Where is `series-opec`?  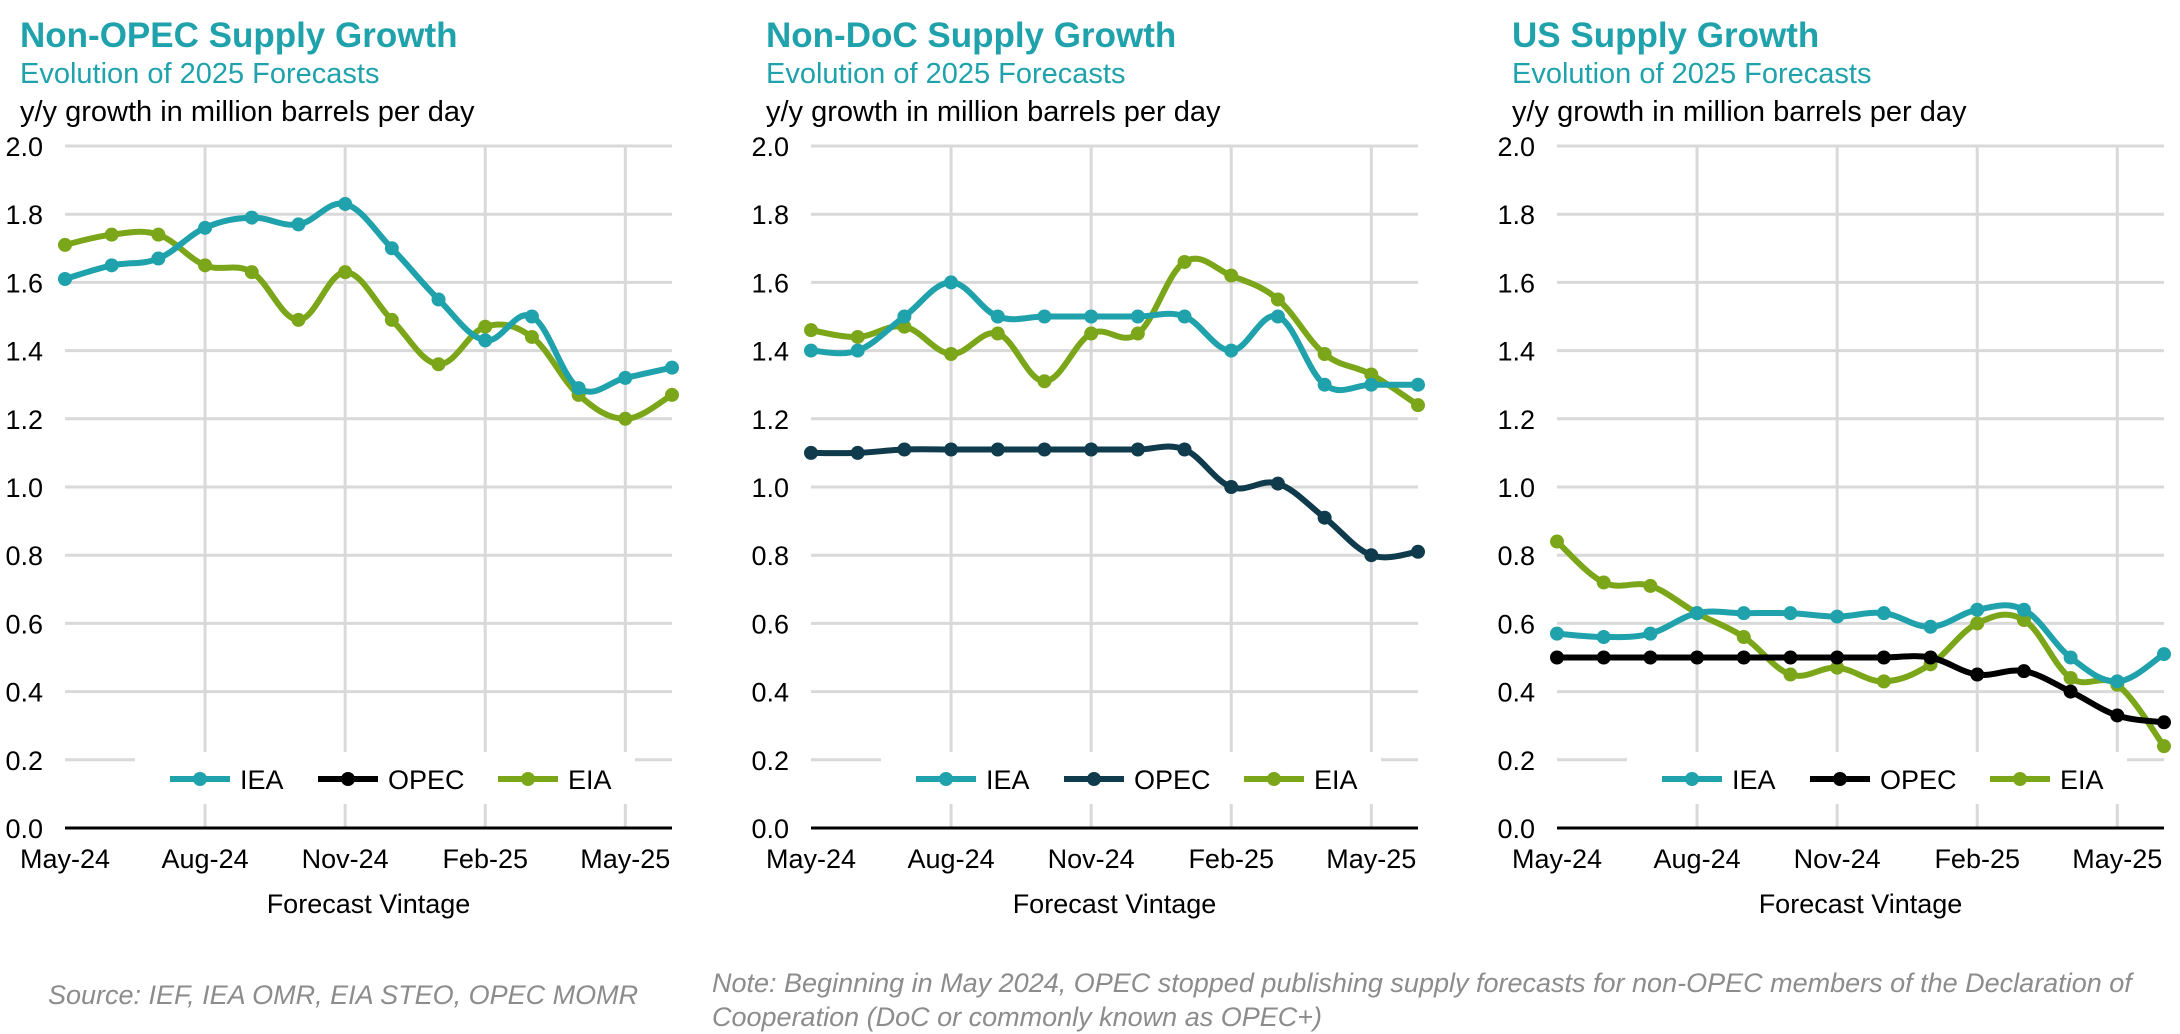 series-opec is located at coordinates (1860, 690).